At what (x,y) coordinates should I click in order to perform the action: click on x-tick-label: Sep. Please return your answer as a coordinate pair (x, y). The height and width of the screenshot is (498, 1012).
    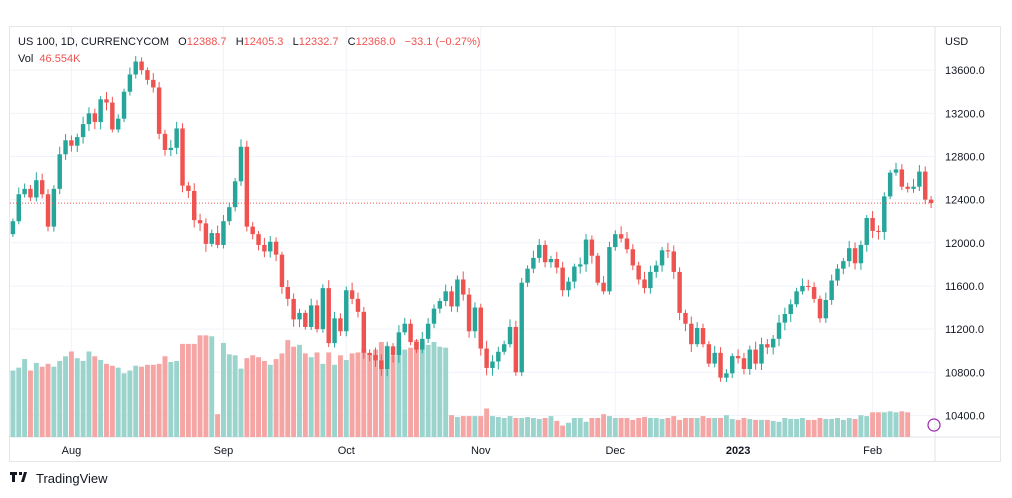
    Looking at the image, I should click on (224, 451).